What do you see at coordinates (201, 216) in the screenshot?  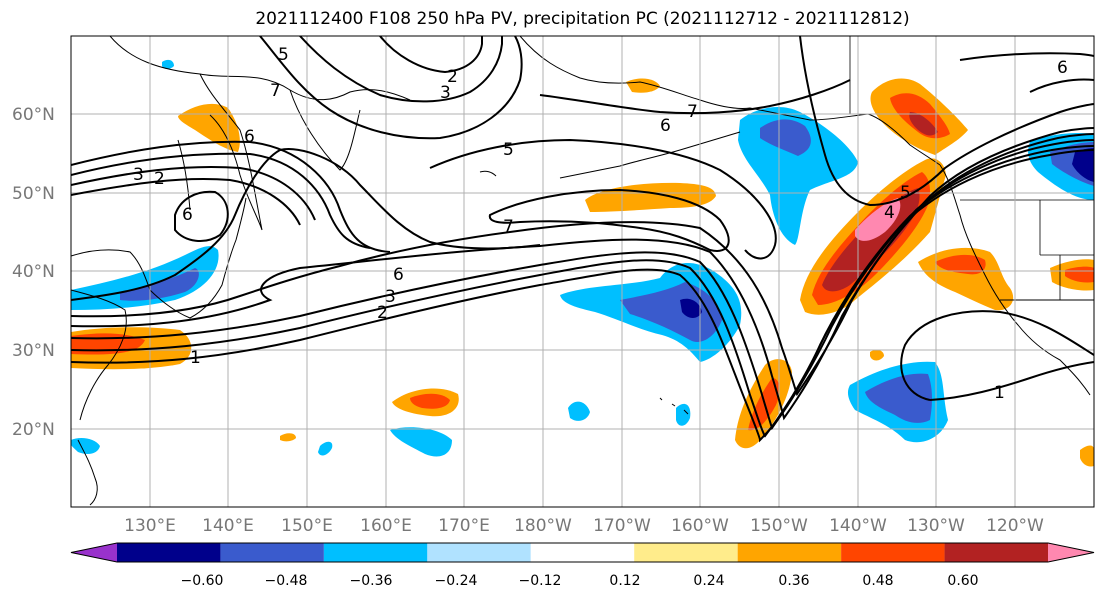 I see `pv-contour-okhotsk-loop` at bounding box center [201, 216].